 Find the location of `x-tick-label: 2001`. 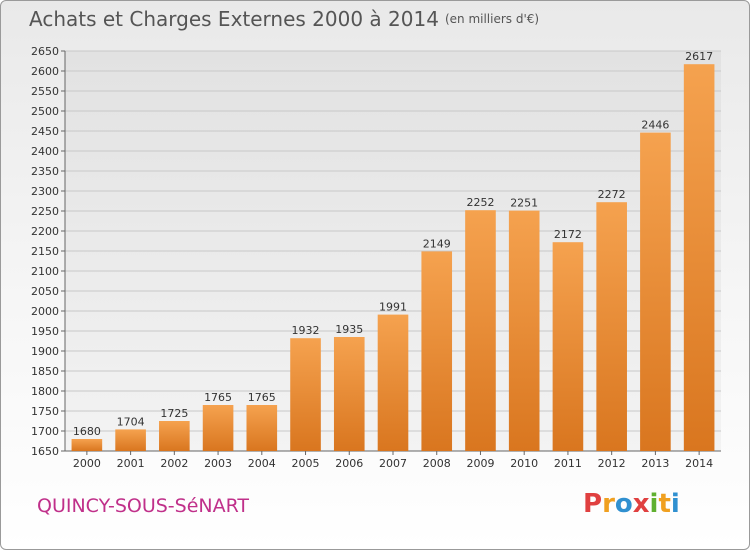

x-tick-label: 2001 is located at coordinates (131, 463).